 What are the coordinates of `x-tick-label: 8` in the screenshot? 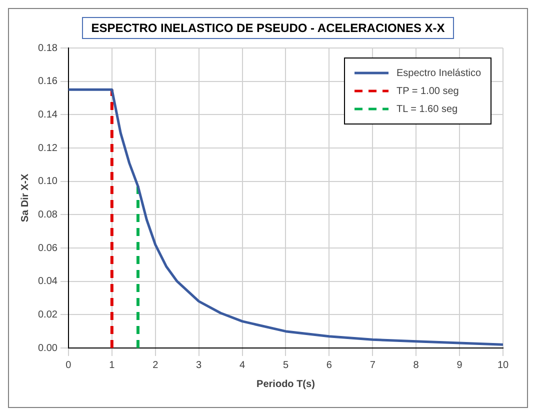 It's located at (416, 365).